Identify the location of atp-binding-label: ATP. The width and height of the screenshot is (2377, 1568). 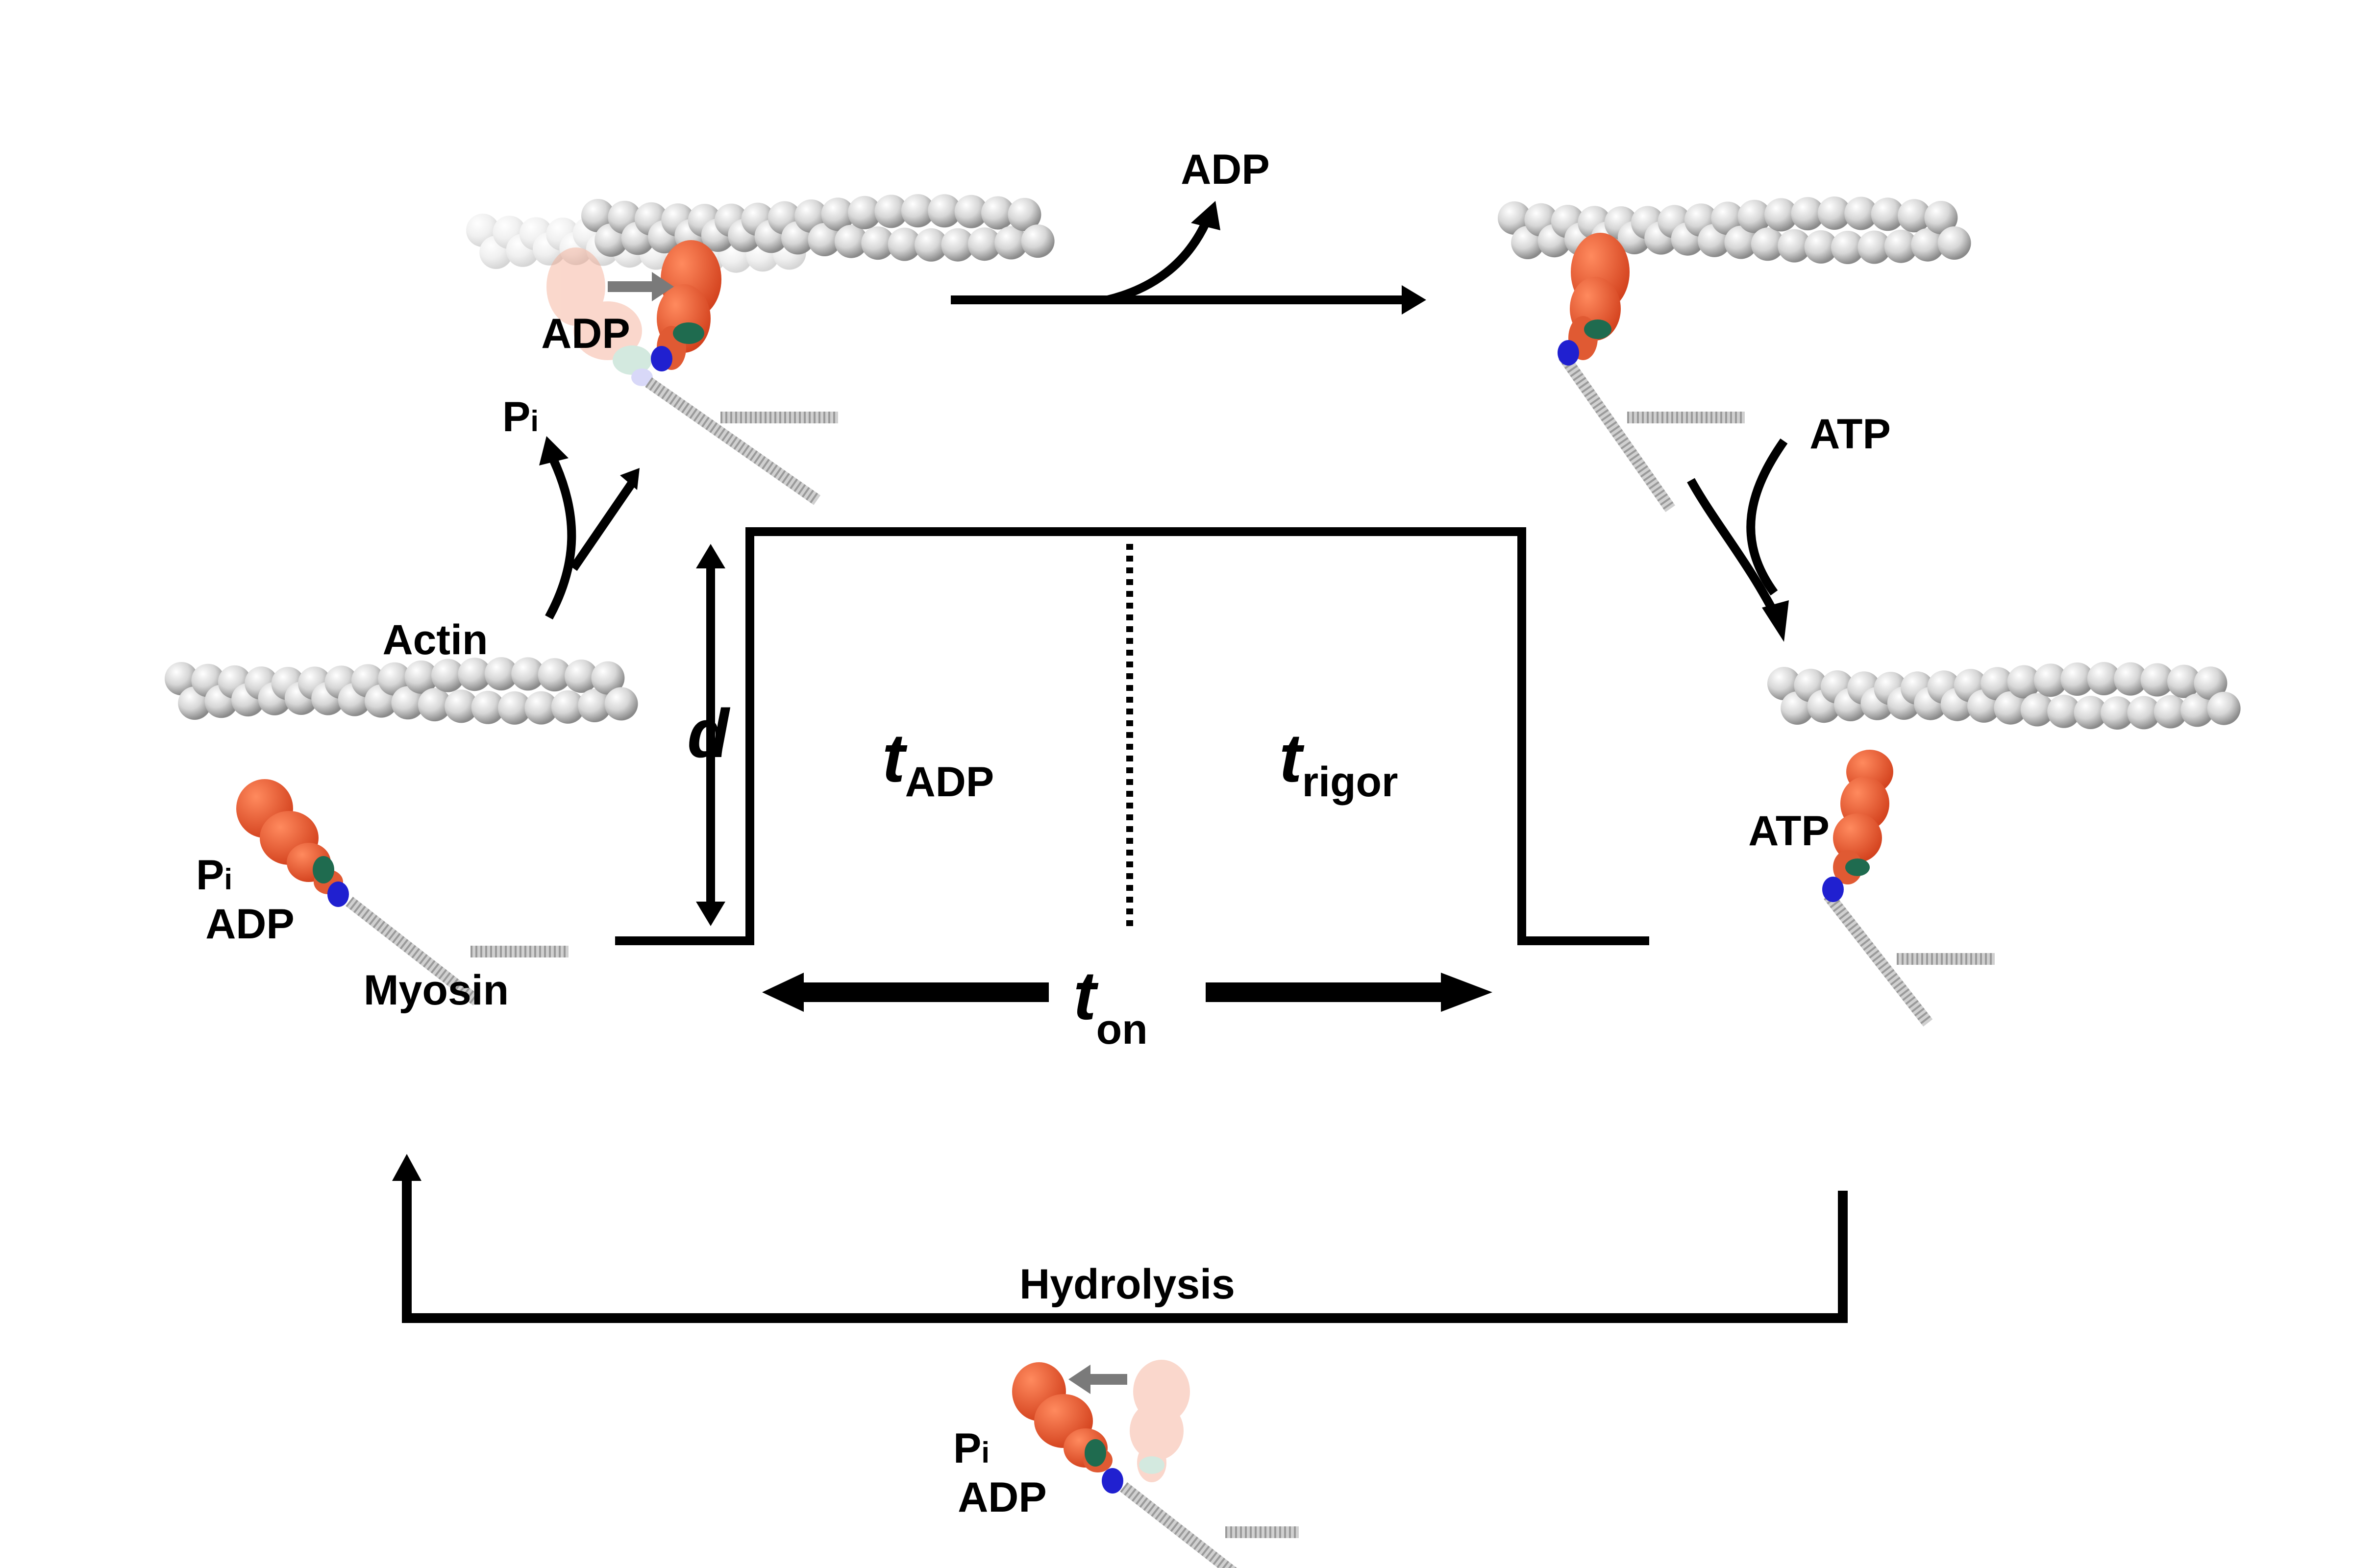
(1850, 434).